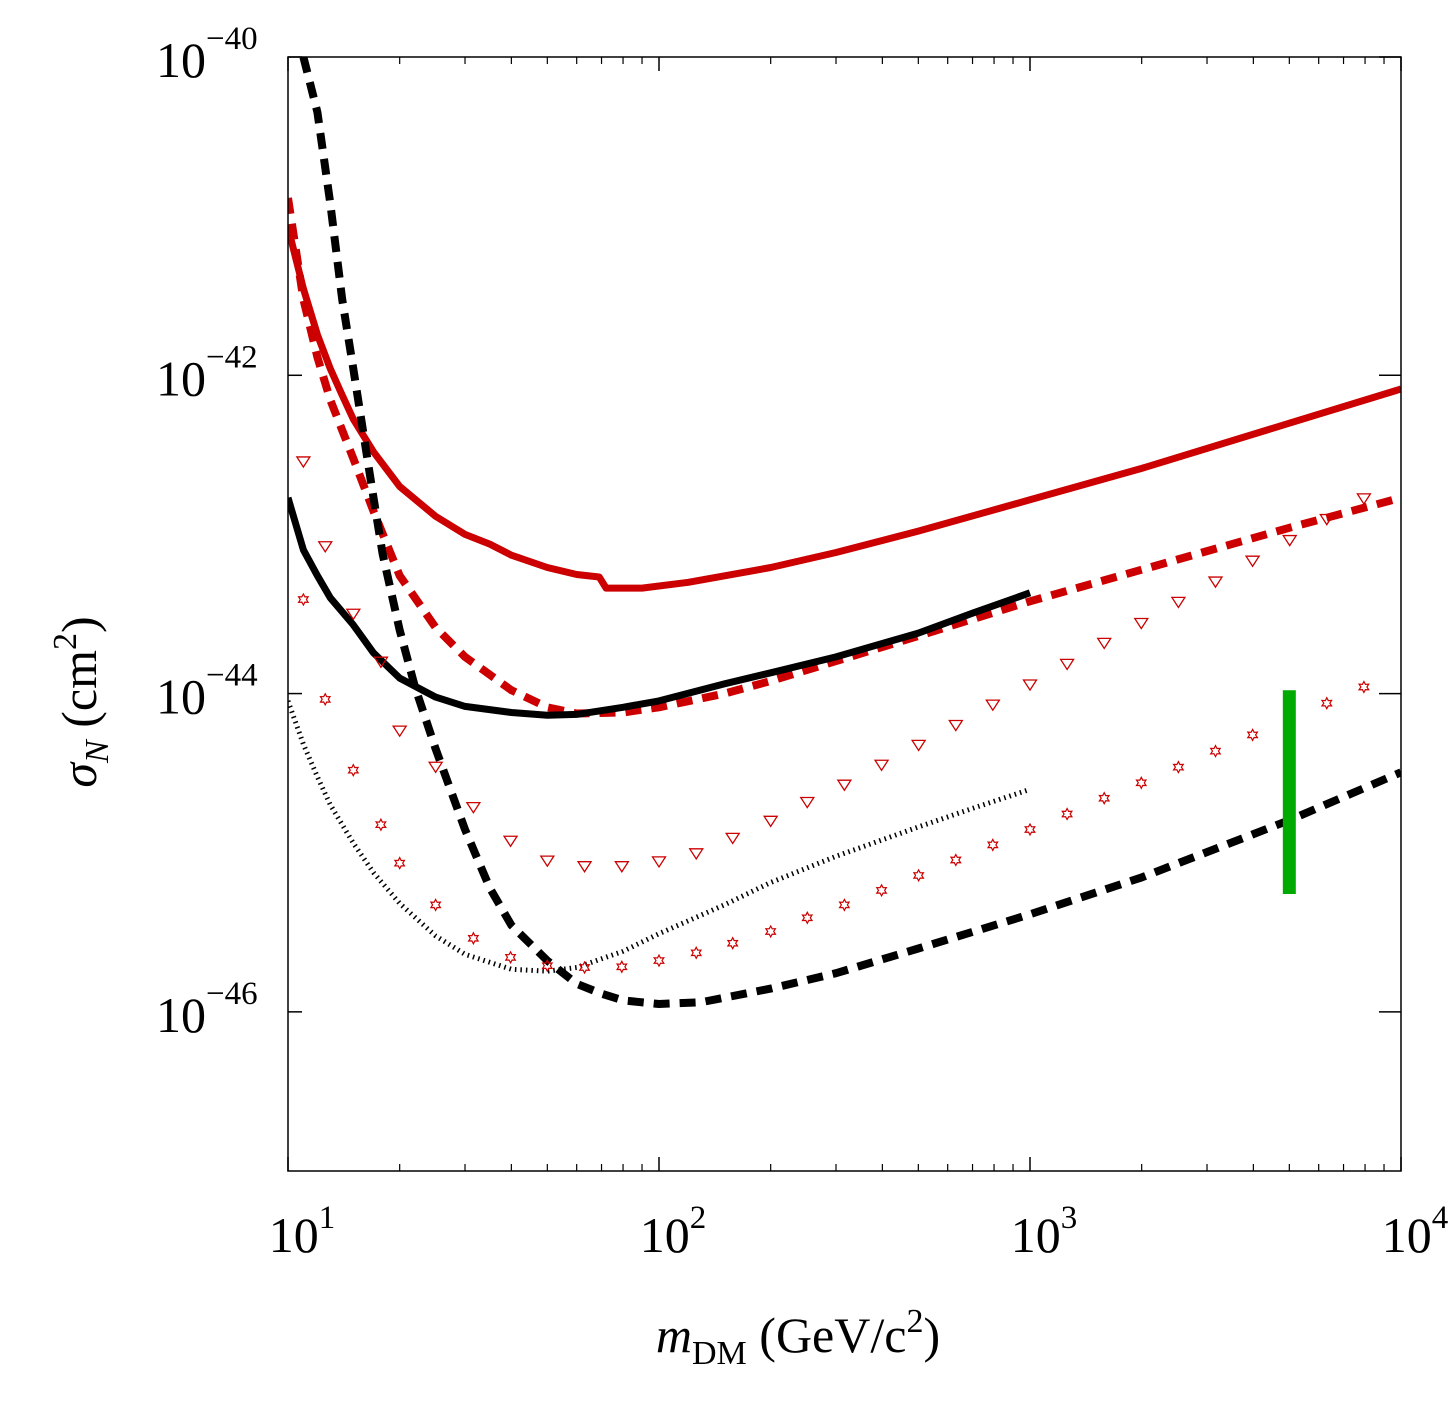 This screenshot has height=1409, width=1452. Describe the element at coordinates (79, 624) in the screenshot. I see `y-axis-title-close: )` at that location.